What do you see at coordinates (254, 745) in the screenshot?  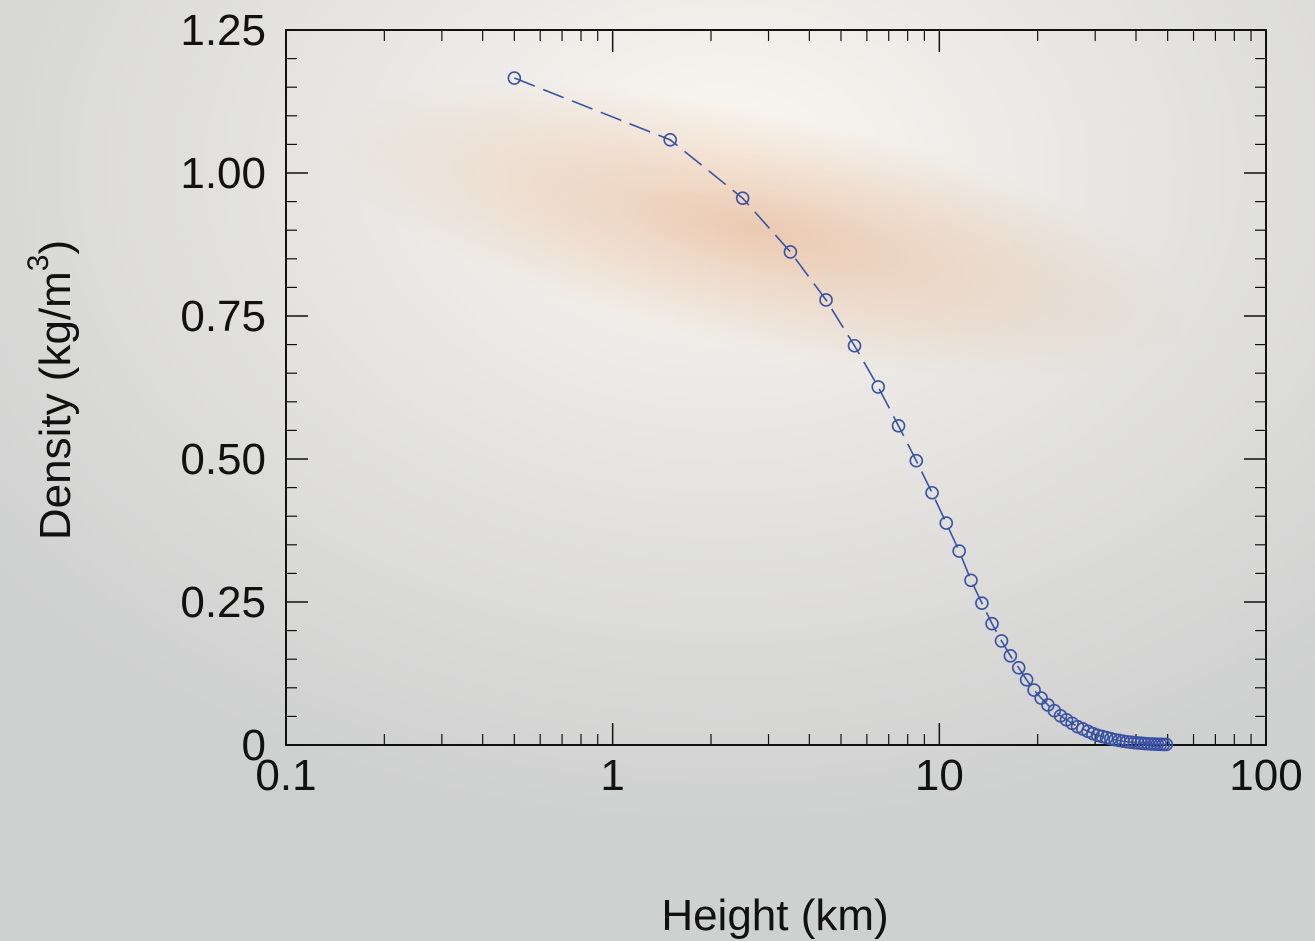 I see `y-tick-label: 0` at bounding box center [254, 745].